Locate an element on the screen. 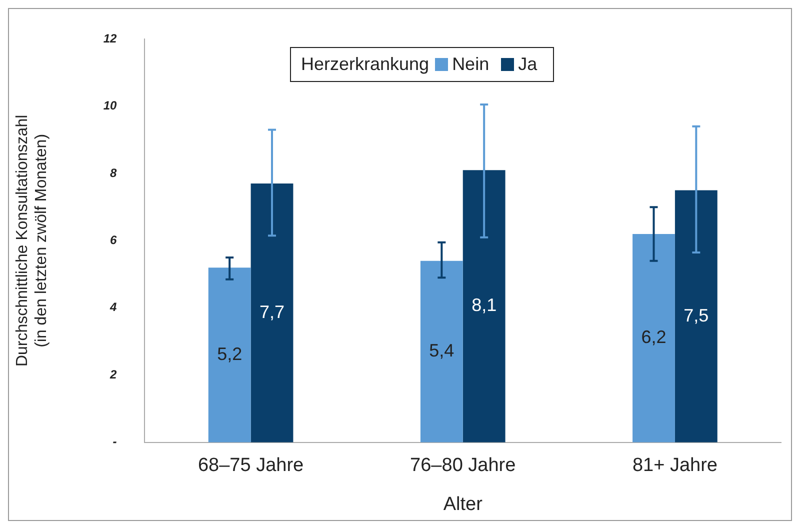 The height and width of the screenshot is (531, 802). y-tick-label: 12 is located at coordinates (110, 38).